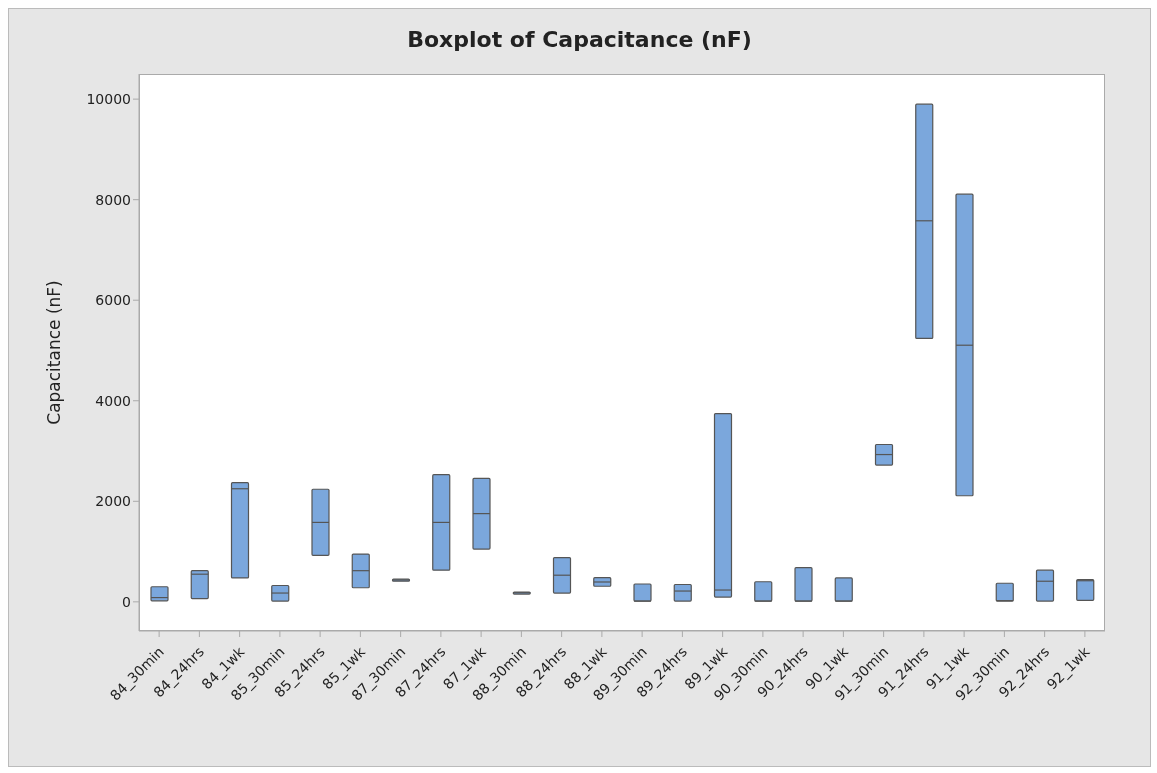 The image size is (1157, 773). Describe the element at coordinates (113, 400) in the screenshot. I see `y-tick-label: 4000` at that location.